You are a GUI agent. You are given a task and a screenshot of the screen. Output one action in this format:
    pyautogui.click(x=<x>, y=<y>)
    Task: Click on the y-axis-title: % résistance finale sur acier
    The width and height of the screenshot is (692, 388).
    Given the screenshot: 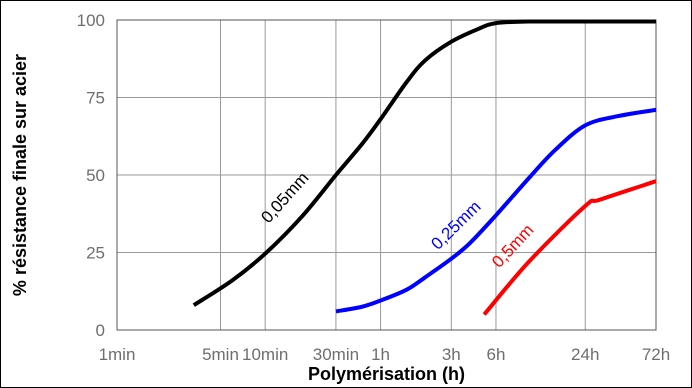 What is the action you would take?
    pyautogui.click(x=20, y=175)
    